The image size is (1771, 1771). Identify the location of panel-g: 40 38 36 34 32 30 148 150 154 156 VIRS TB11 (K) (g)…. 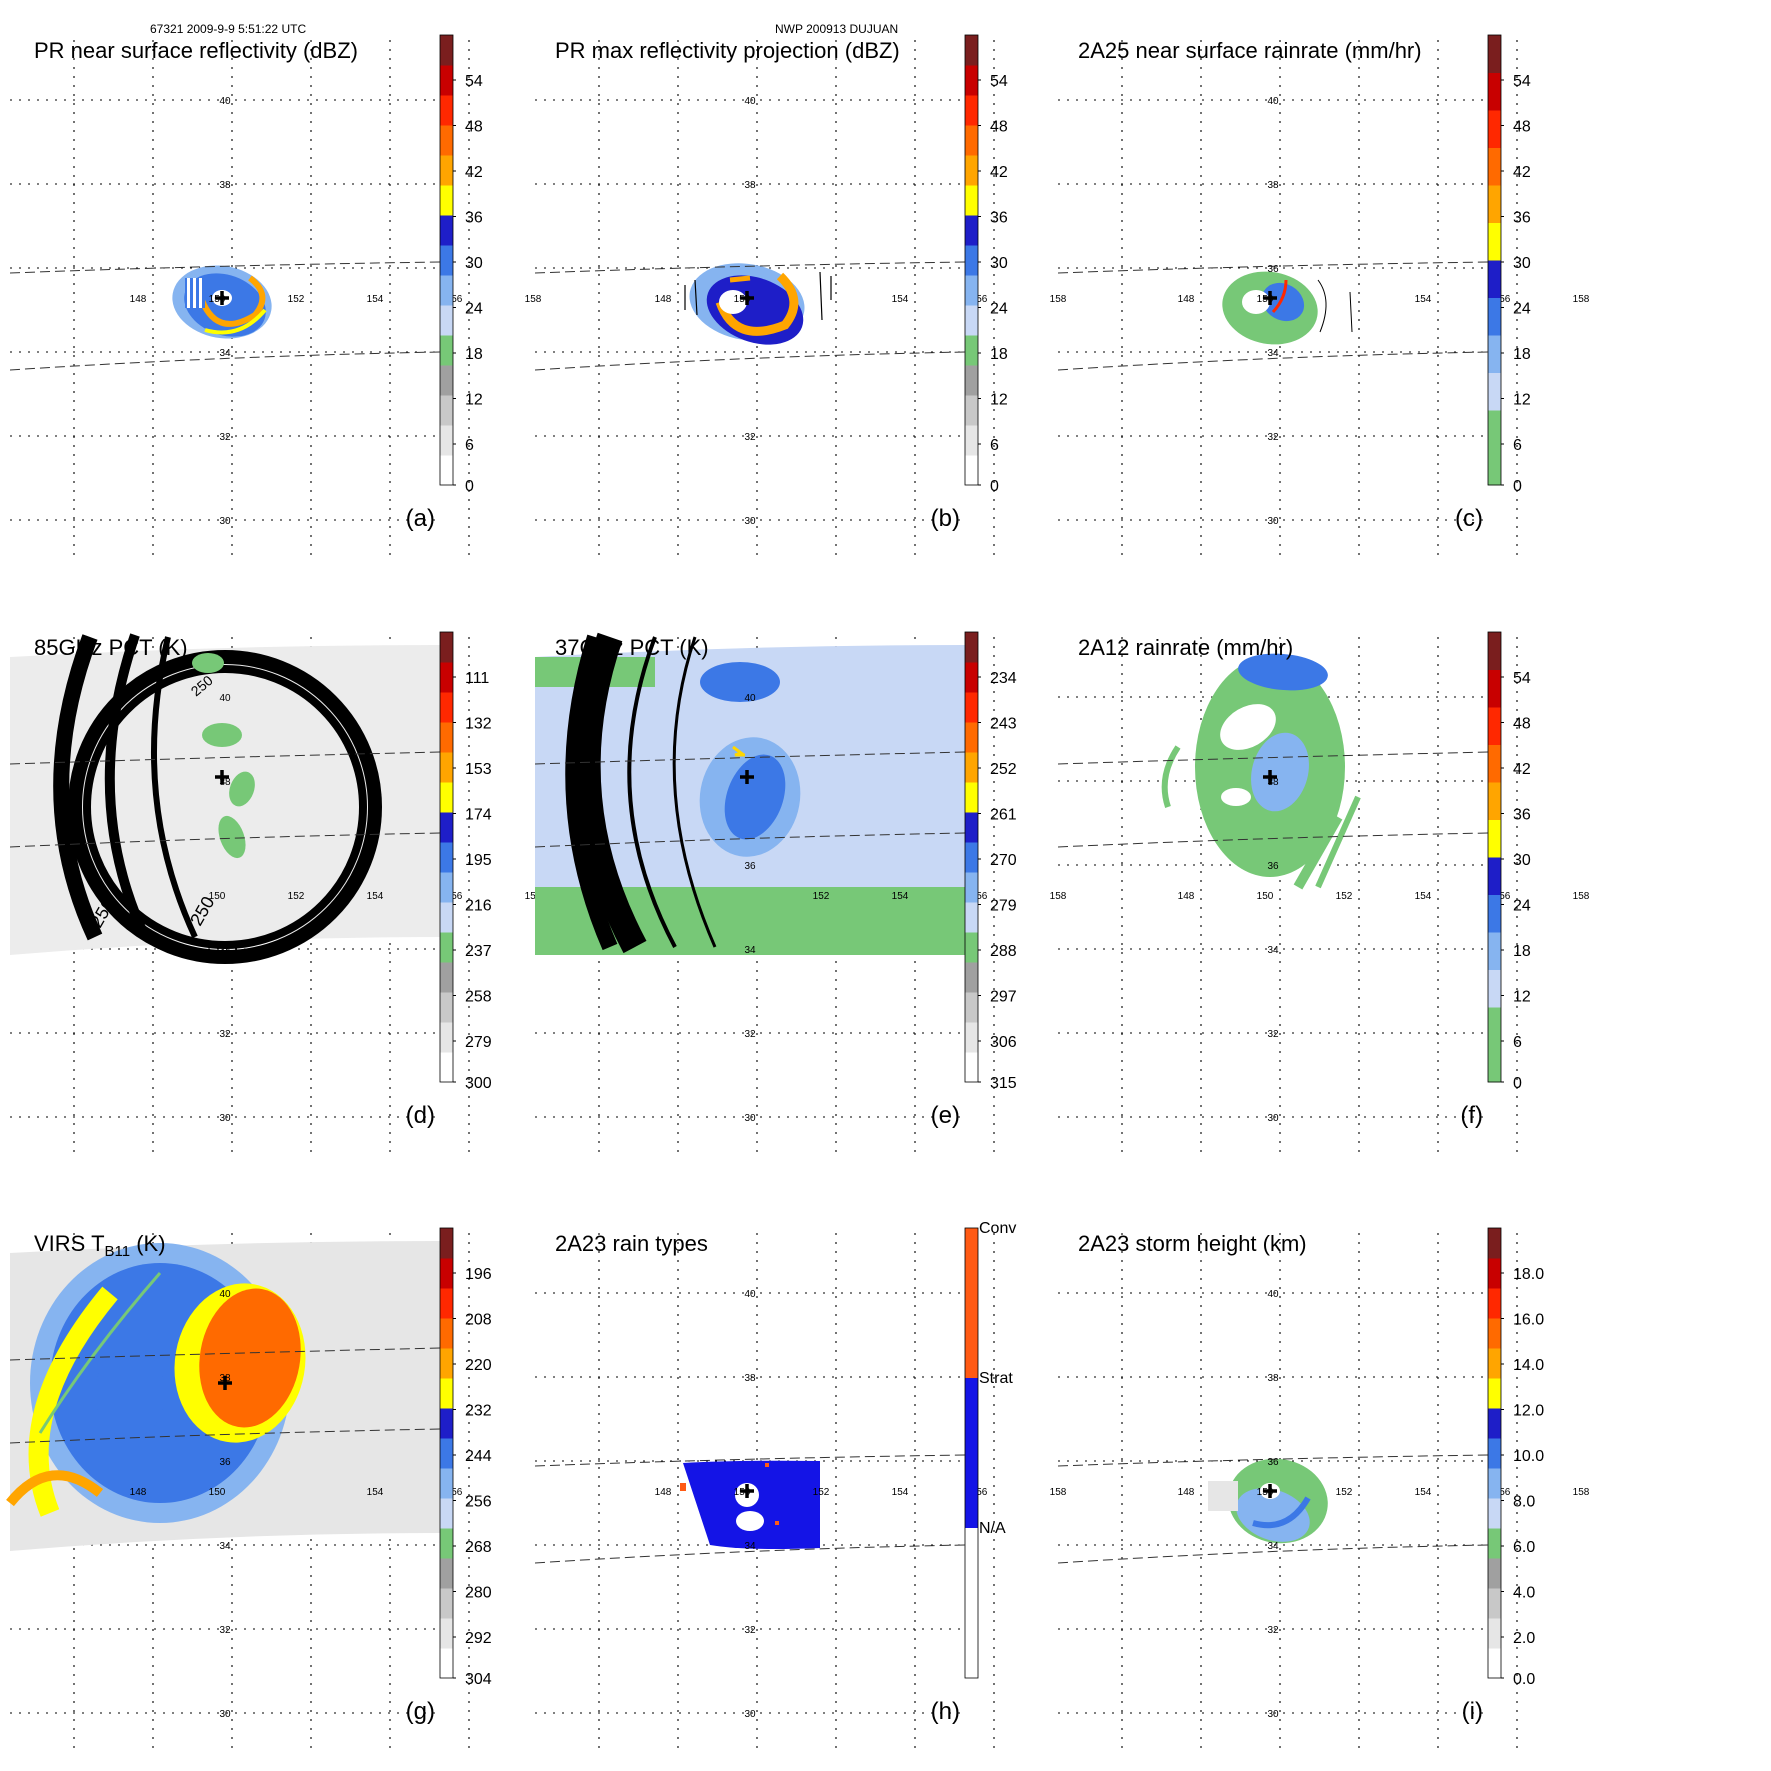
(249, 1487).